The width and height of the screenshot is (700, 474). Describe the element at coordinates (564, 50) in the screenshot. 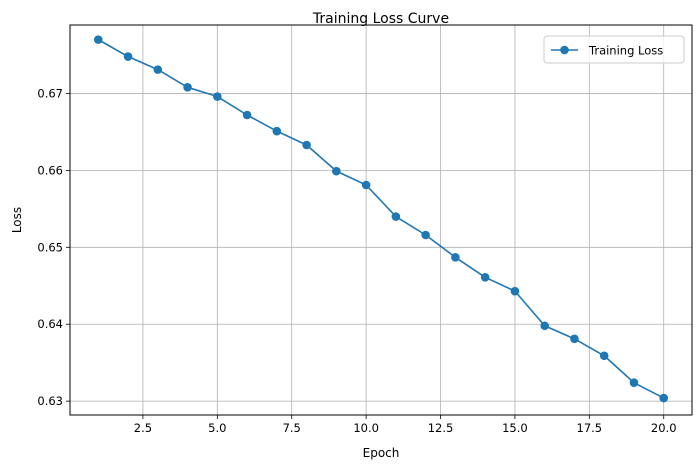

I see `legend-marker-swatch` at that location.